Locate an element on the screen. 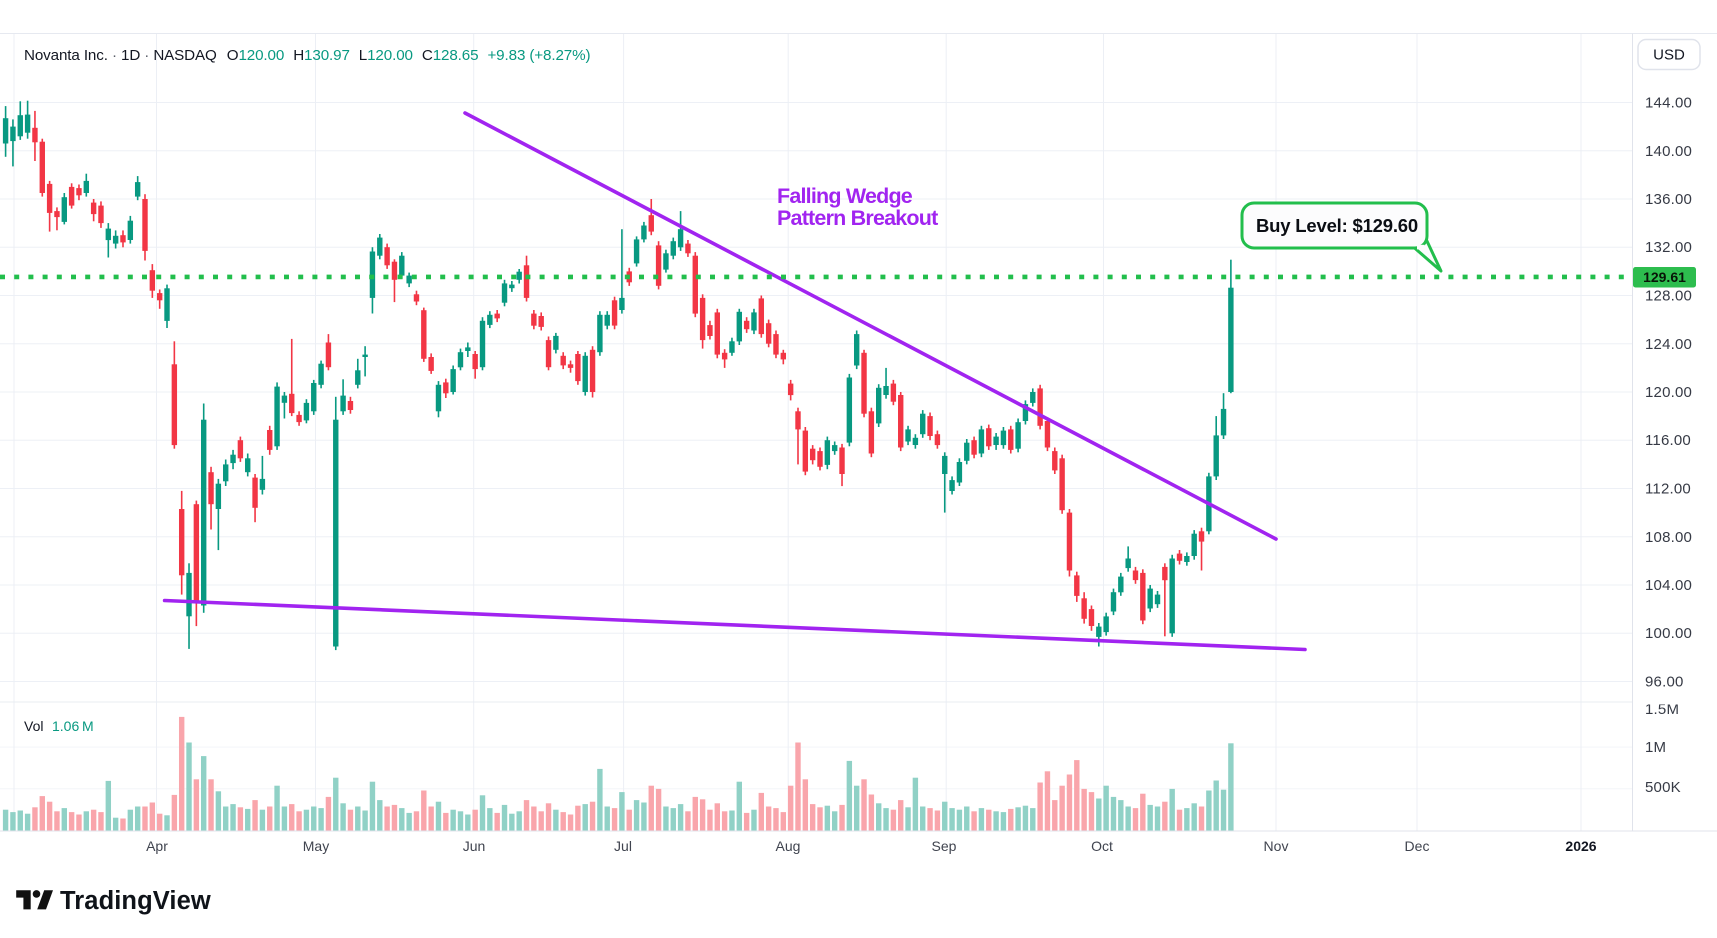  svg-text: 128.00 is located at coordinates (1668, 296).